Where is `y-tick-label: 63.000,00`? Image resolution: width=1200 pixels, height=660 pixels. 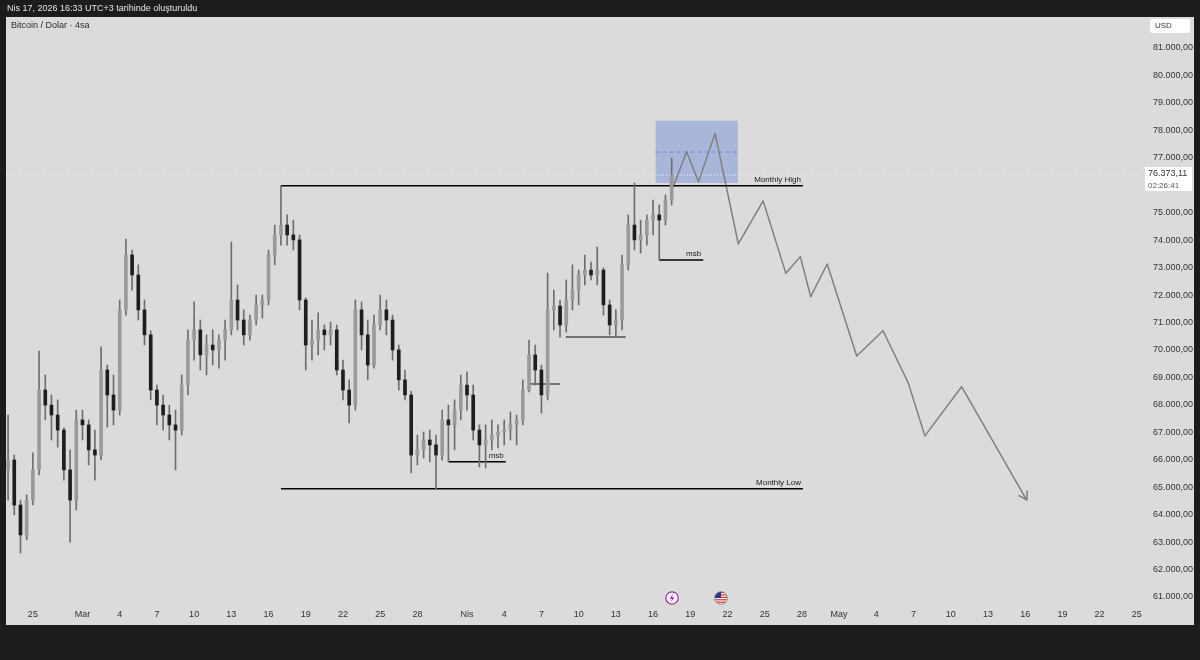 y-tick-label: 63.000,00 is located at coordinates (1173, 541).